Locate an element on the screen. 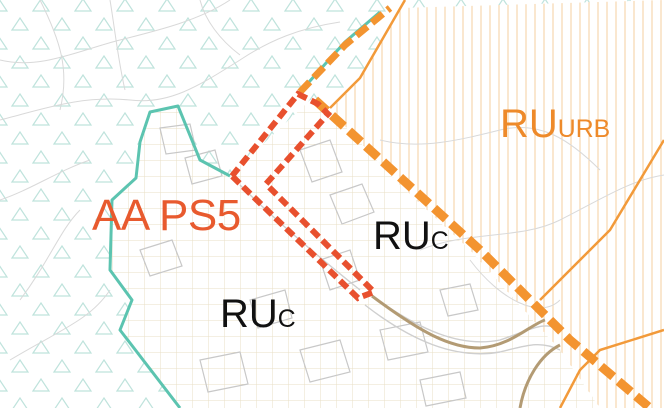 The height and width of the screenshot is (408, 664). consolidated-zone-label-west: RUC is located at coordinates (258, 314).